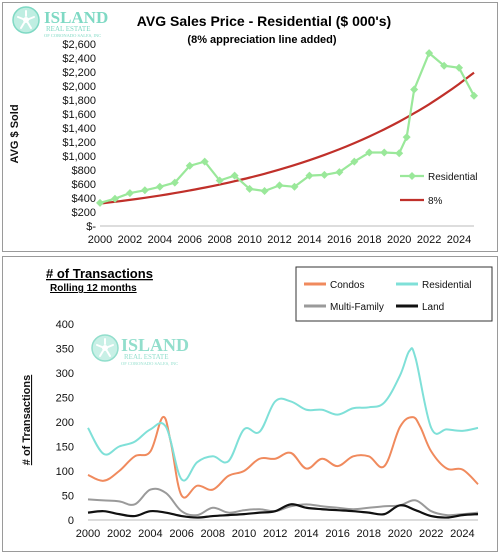  What do you see at coordinates (65, 325) in the screenshot?
I see `y-tick-label: 400` at bounding box center [65, 325].